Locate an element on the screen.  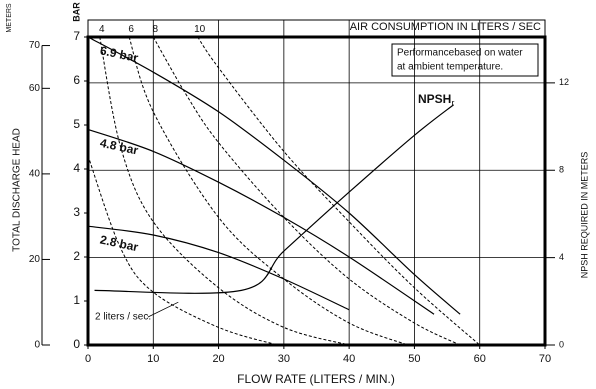
x-tick-label: 30 is located at coordinates (284, 359).